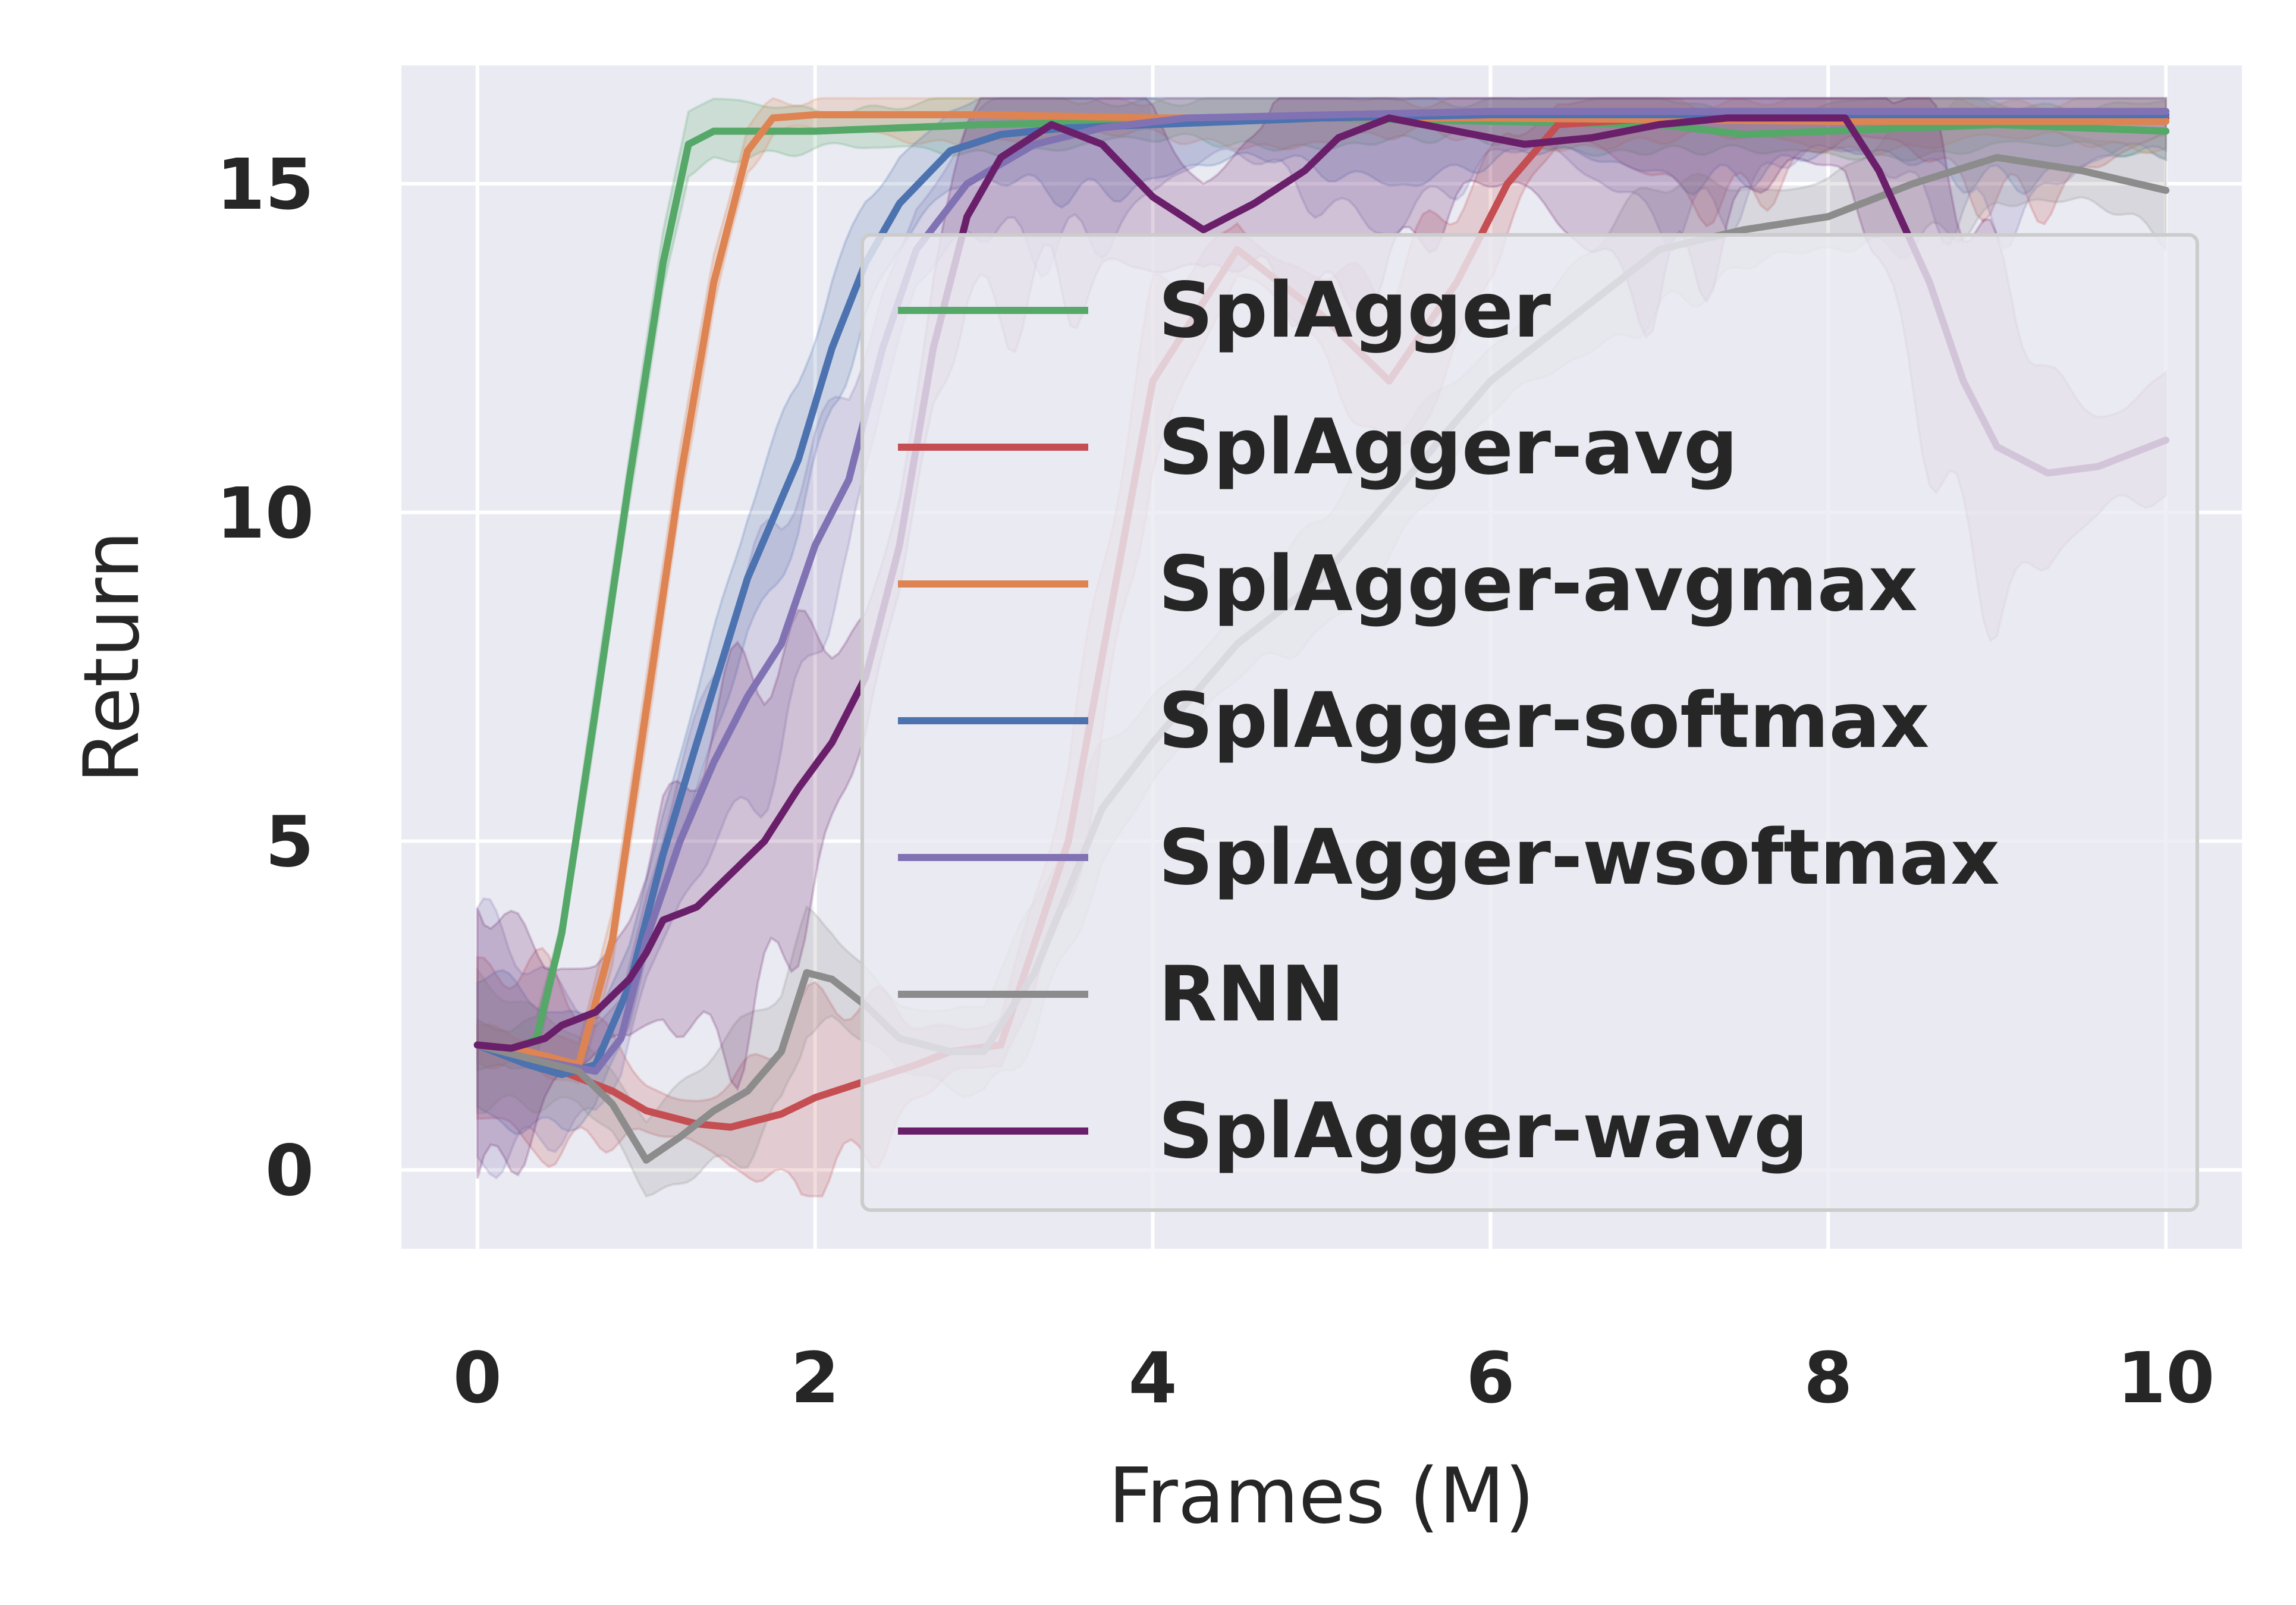 This screenshot has width=2296, height=1605. I want to click on legend-label: SplAgger-avgmax, so click(1538, 584).